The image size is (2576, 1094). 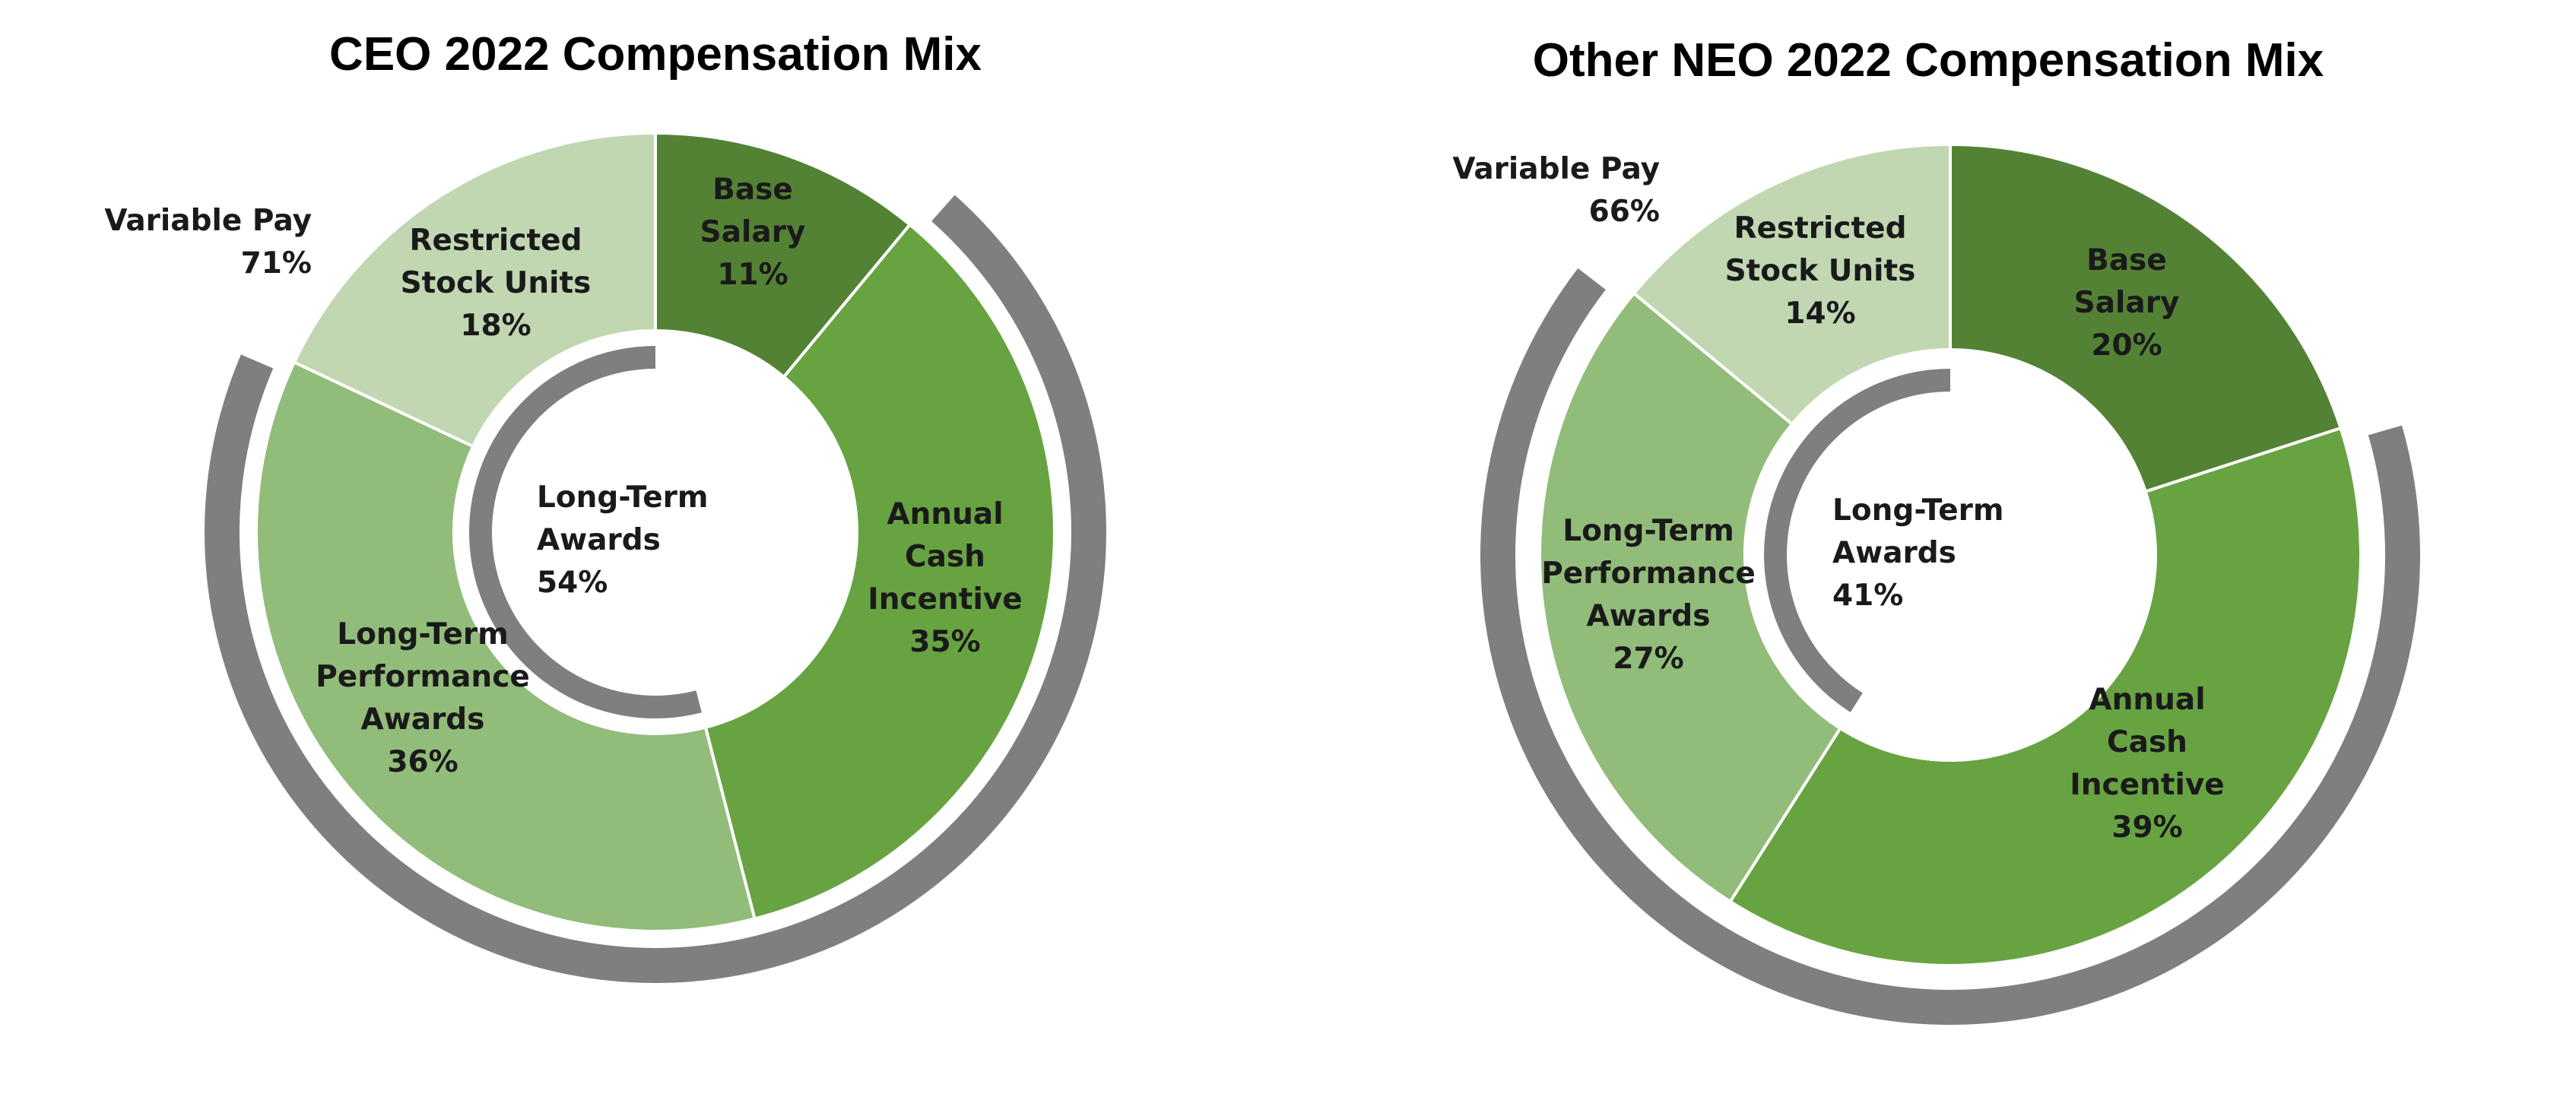 I want to click on ceo-slice-long-term-performance-awards, so click(x=506, y=647).